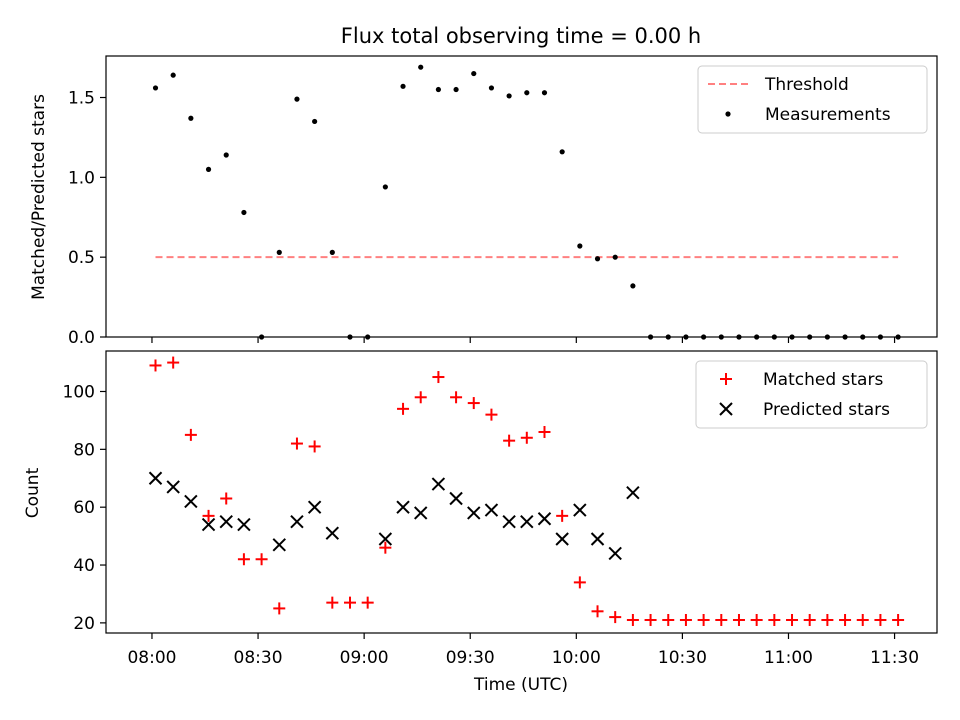 This screenshot has height=720, width=960. I want to click on legend-predicted-label: Predicted stars, so click(826, 410).